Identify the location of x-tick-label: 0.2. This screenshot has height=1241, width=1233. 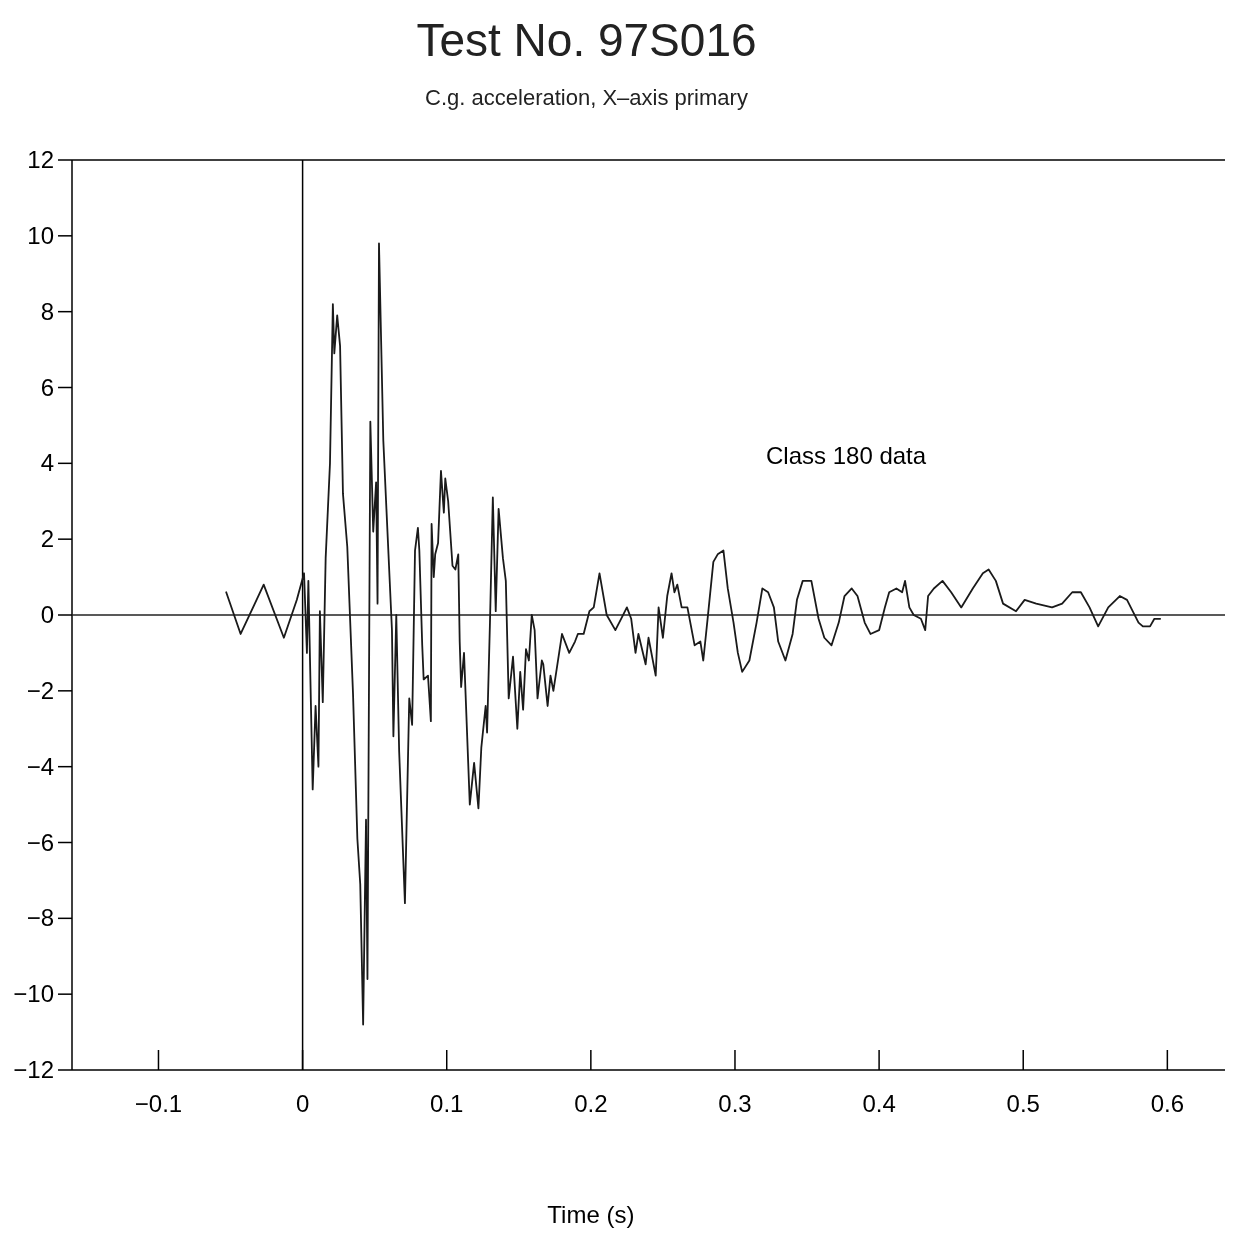
(591, 1103).